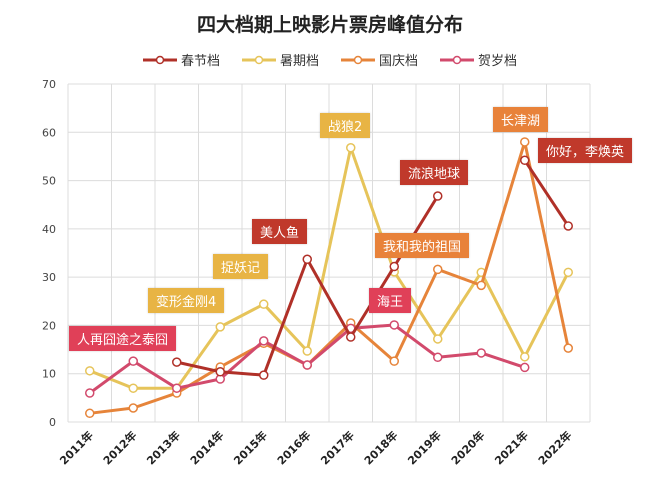 The image size is (660, 477). I want to click on legend-label: 春节档, so click(200, 61).